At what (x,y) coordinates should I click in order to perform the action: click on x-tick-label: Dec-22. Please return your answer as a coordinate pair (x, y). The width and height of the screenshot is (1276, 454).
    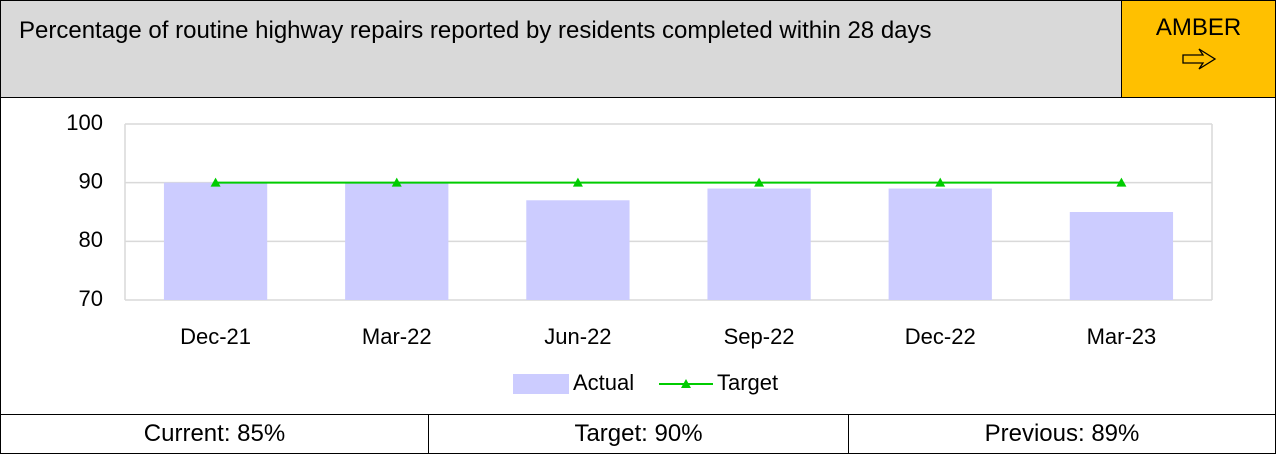
    Looking at the image, I should click on (940, 336).